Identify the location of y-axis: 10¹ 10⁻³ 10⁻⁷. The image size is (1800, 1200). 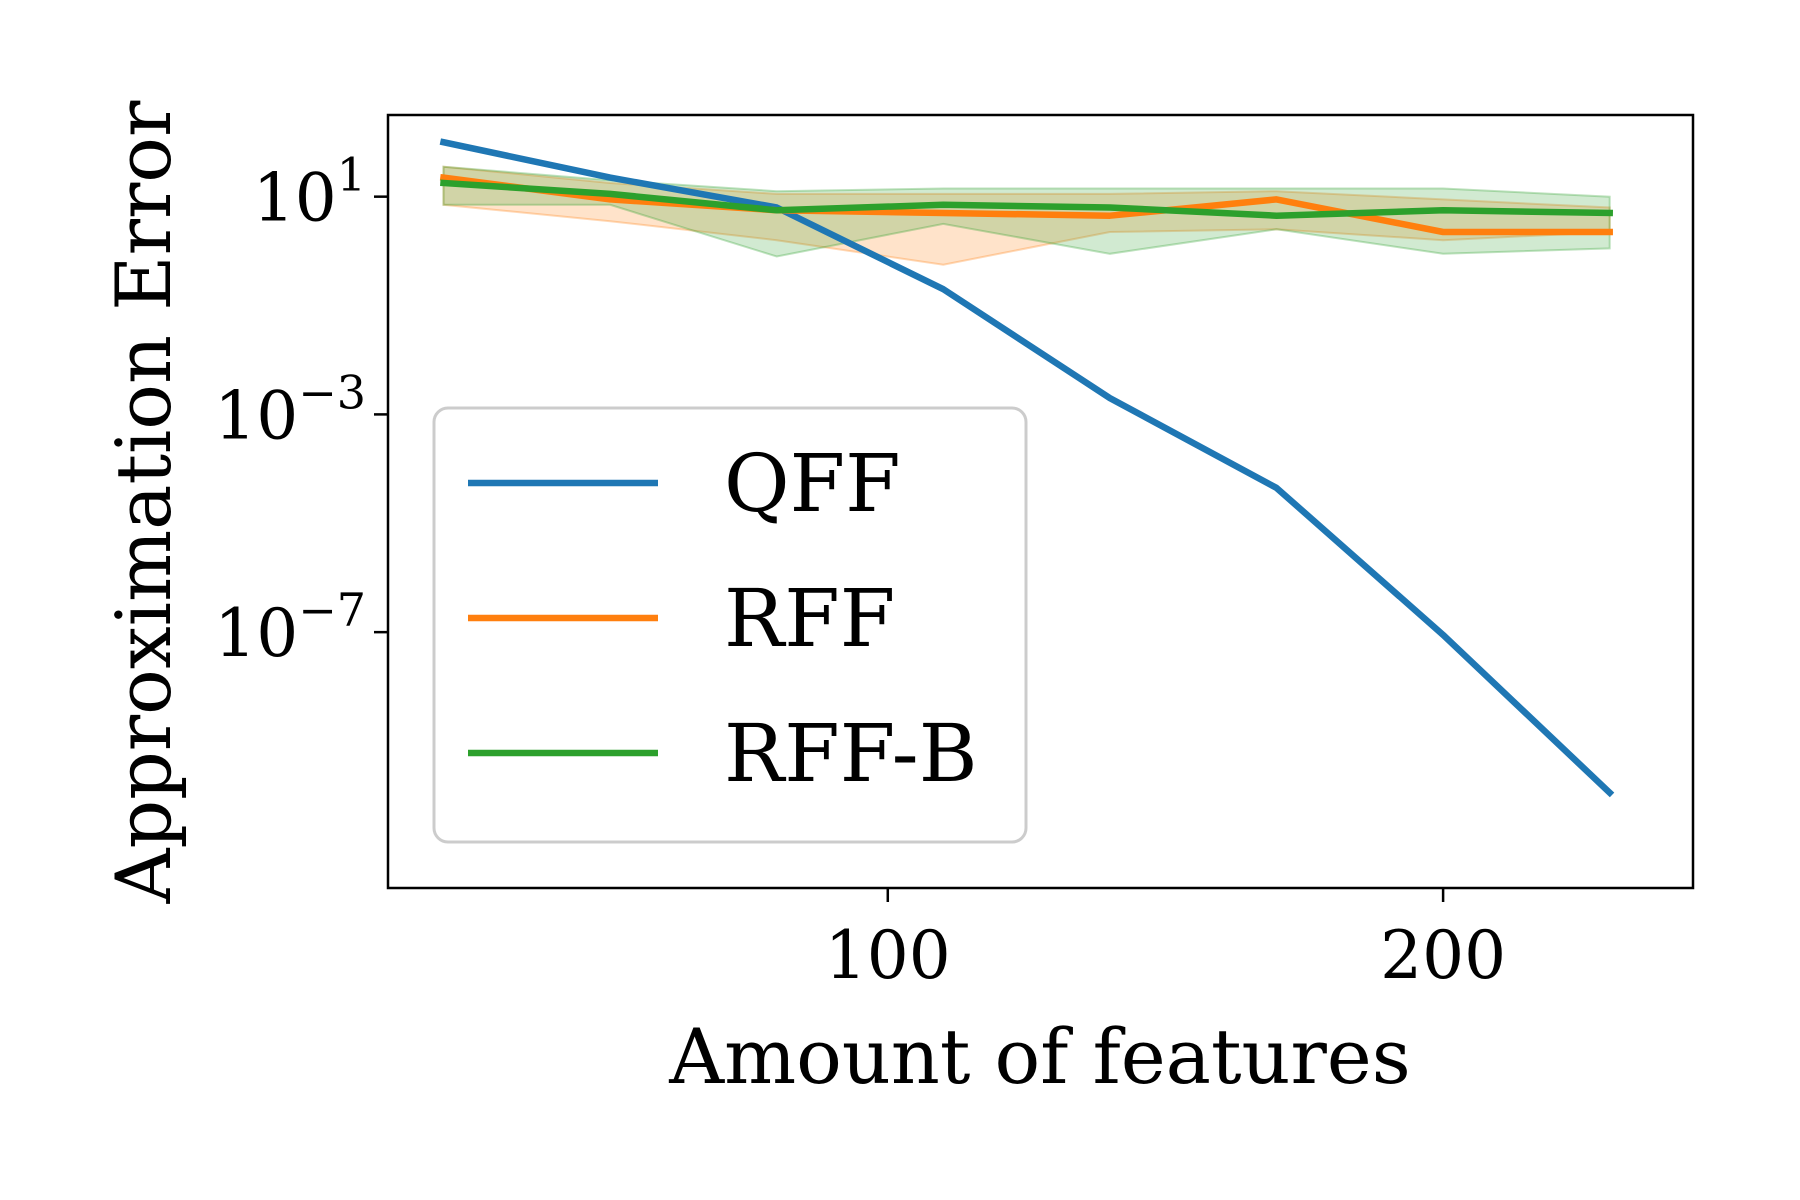
(301, 410).